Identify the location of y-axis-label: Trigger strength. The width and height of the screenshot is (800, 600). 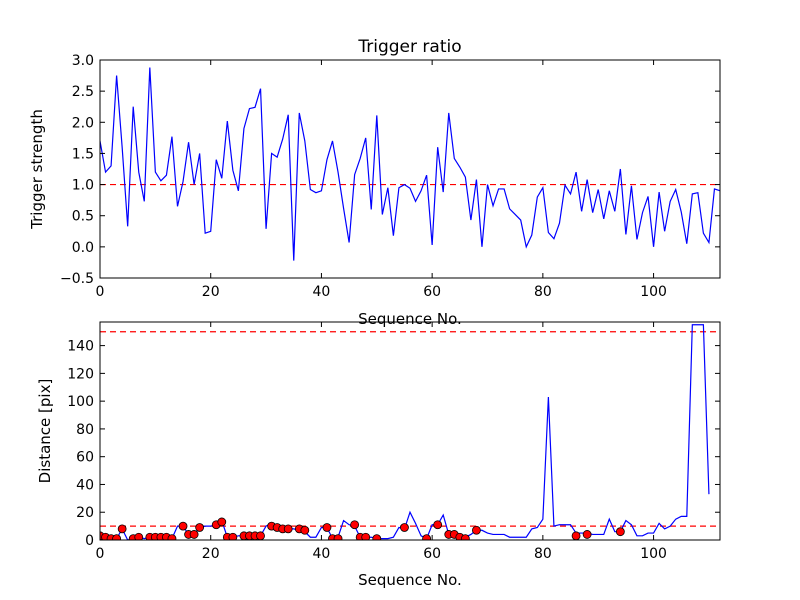
(37, 169).